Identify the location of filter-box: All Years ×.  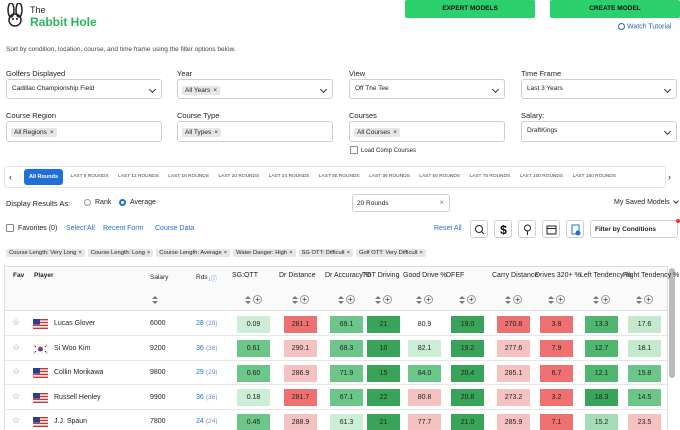
(255, 89).